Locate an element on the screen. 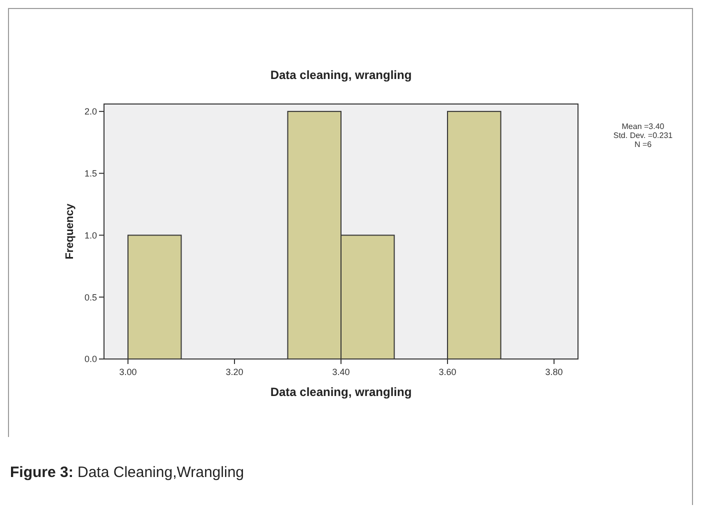  x-tick-label: 3.60 is located at coordinates (447, 372).